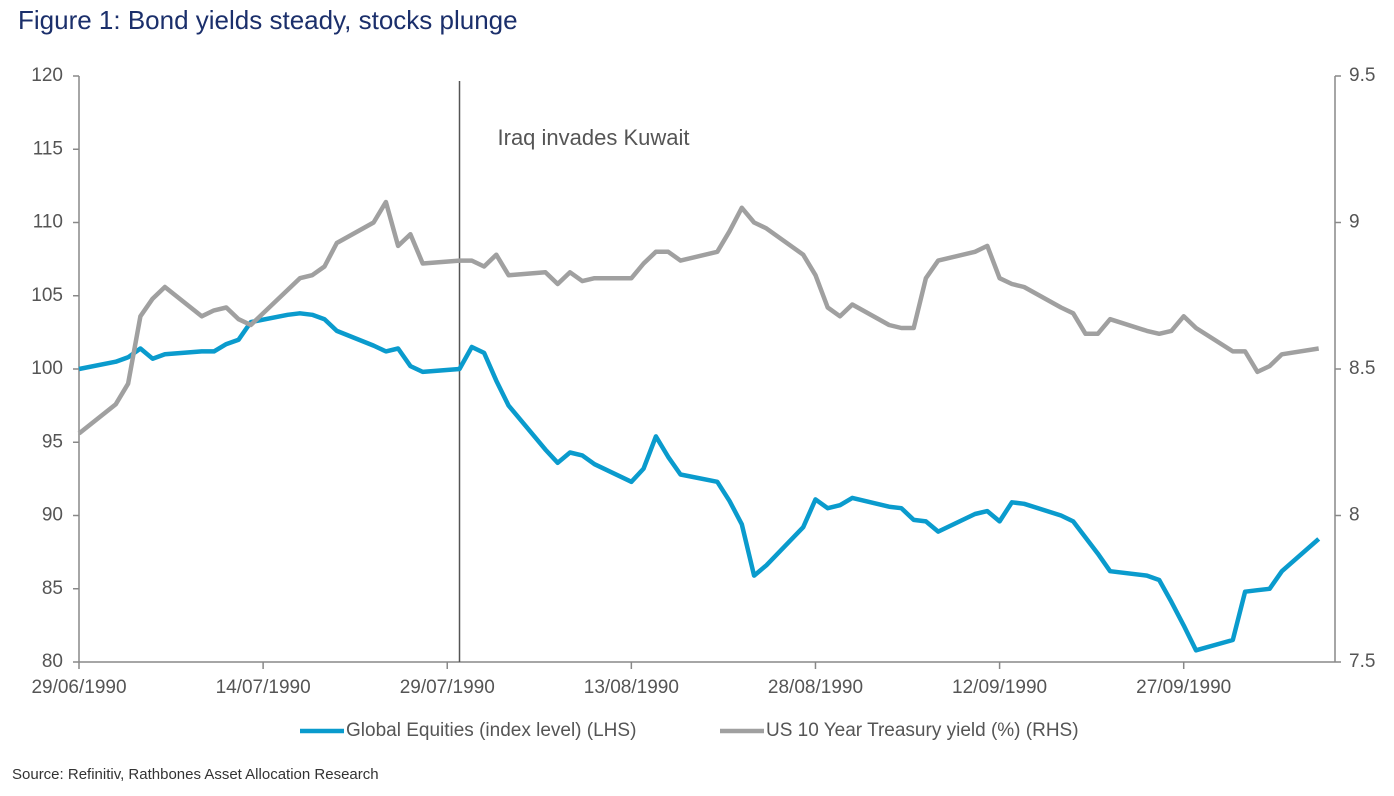  Describe the element at coordinates (1354, 515) in the screenshot. I see `y2-tick-label: 8` at that location.